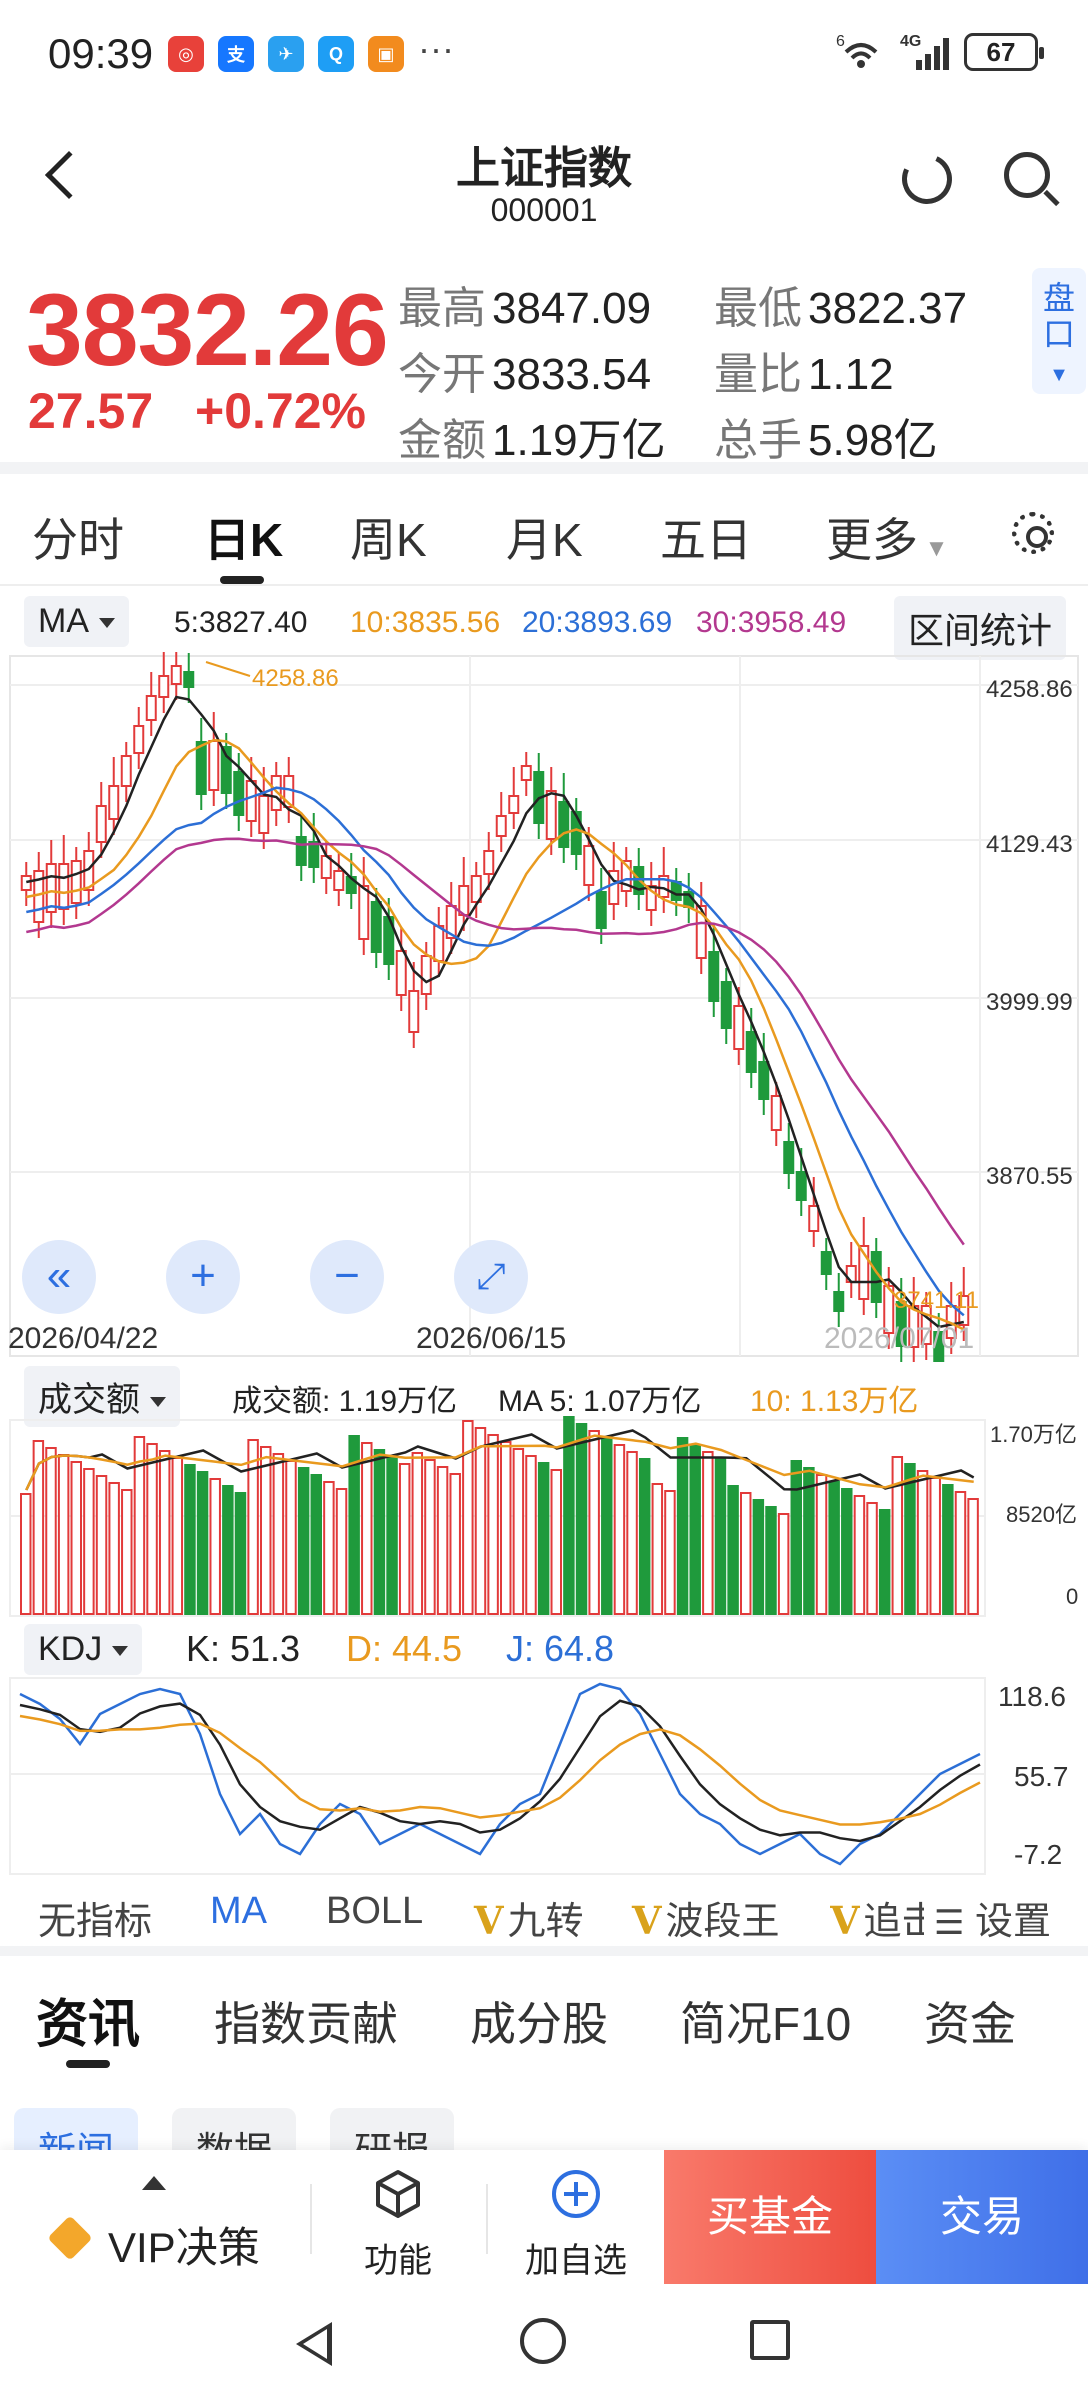 The width and height of the screenshot is (1088, 2400). What do you see at coordinates (706, 1920) in the screenshot?
I see `indicator-boduanwang: V 波段王` at bounding box center [706, 1920].